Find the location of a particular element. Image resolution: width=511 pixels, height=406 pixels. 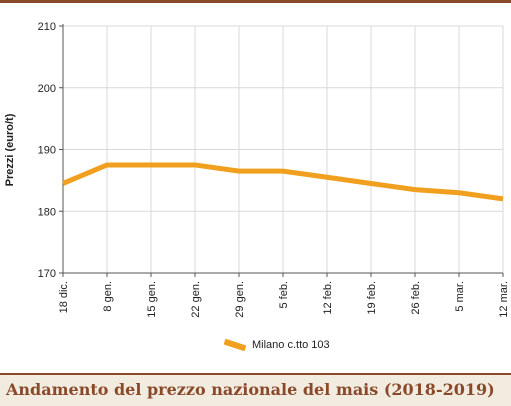

series-lines is located at coordinates (283, 182).